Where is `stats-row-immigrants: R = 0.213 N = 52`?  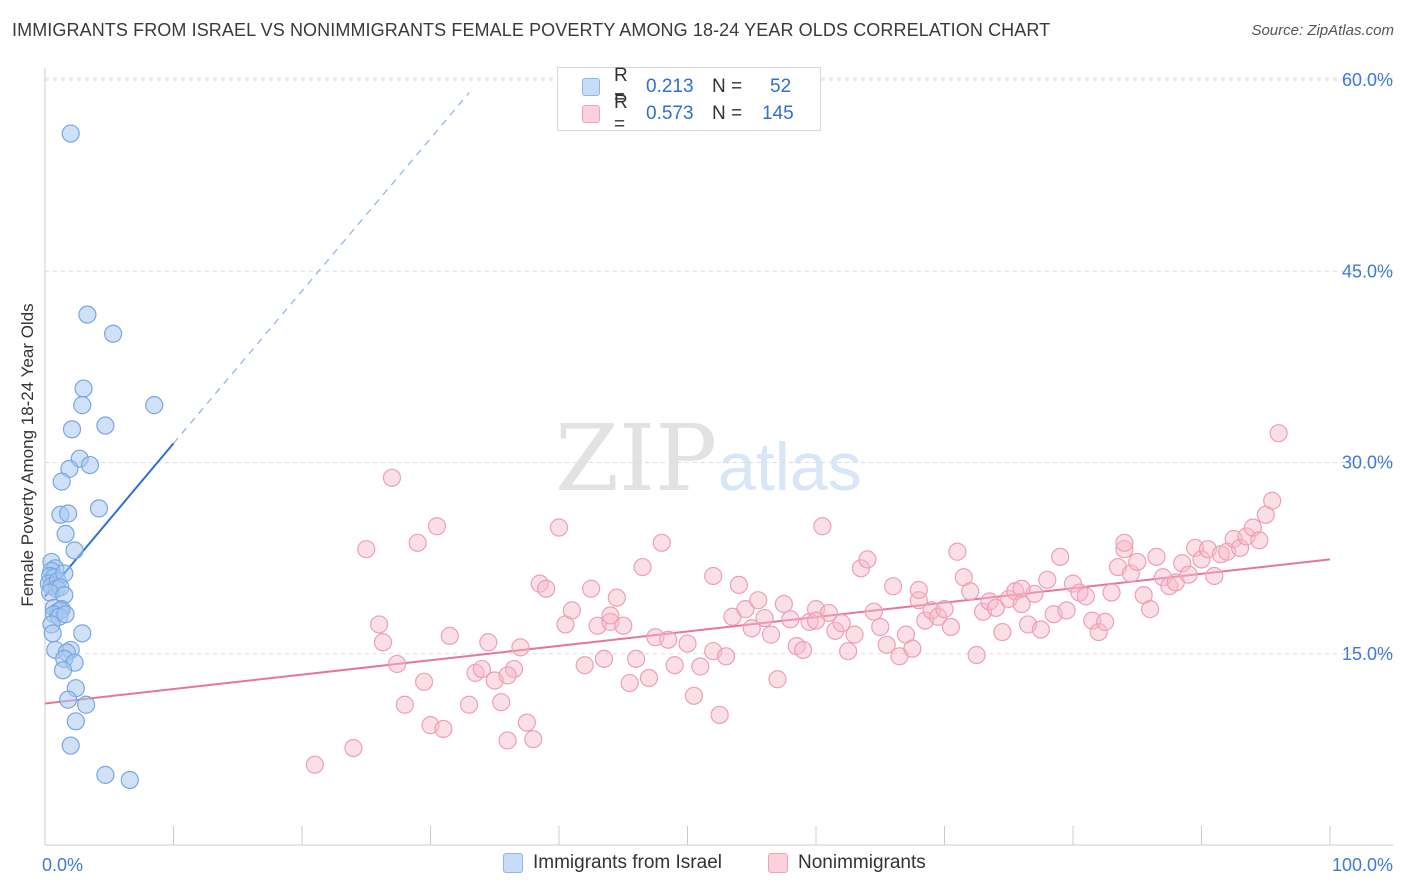 stats-row-immigrants: R = 0.213 N = 52 is located at coordinates (686, 86).